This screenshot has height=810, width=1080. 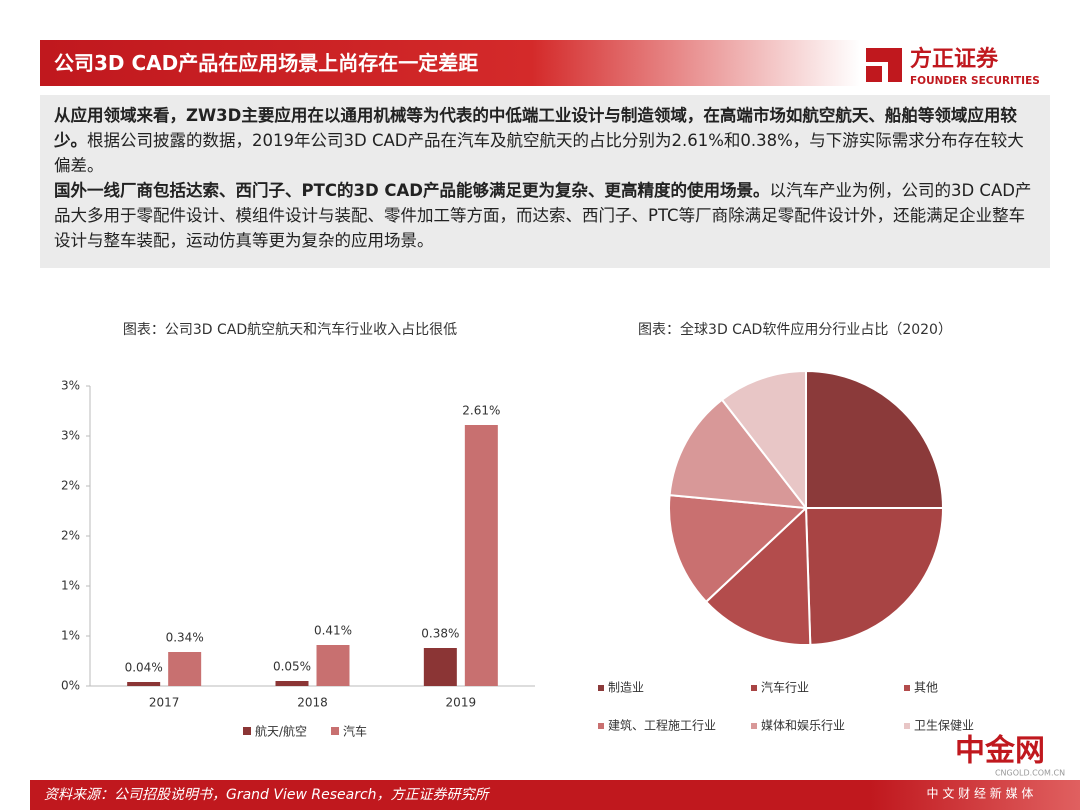 I want to click on x-tick-label: 2018, so click(x=312, y=703).